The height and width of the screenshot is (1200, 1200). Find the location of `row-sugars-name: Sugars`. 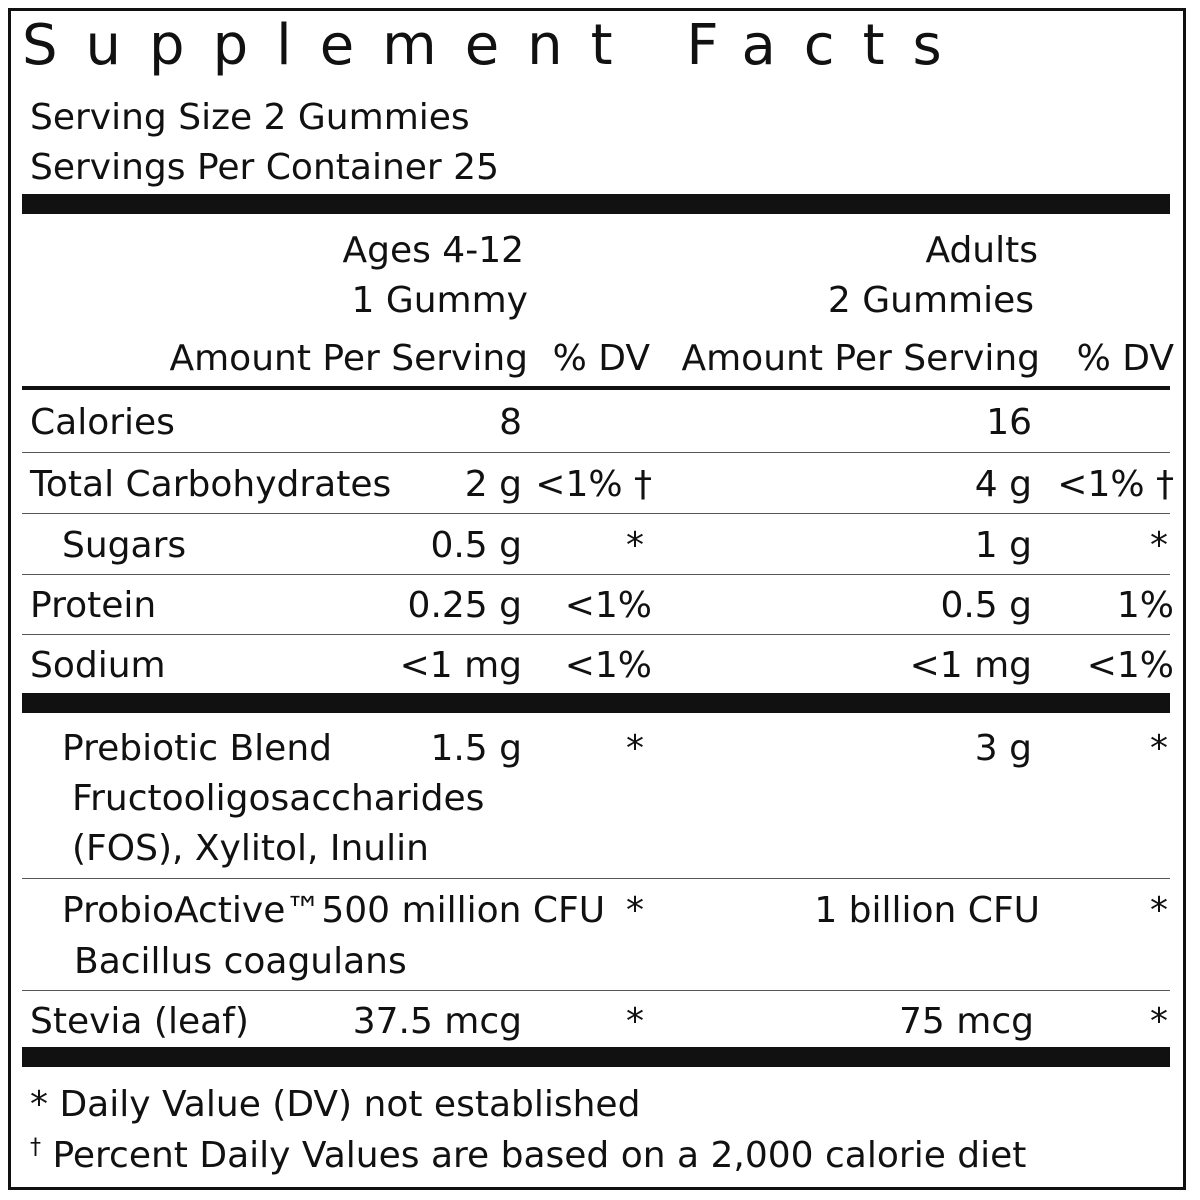

row-sugars-name: Sugars is located at coordinates (124, 545).